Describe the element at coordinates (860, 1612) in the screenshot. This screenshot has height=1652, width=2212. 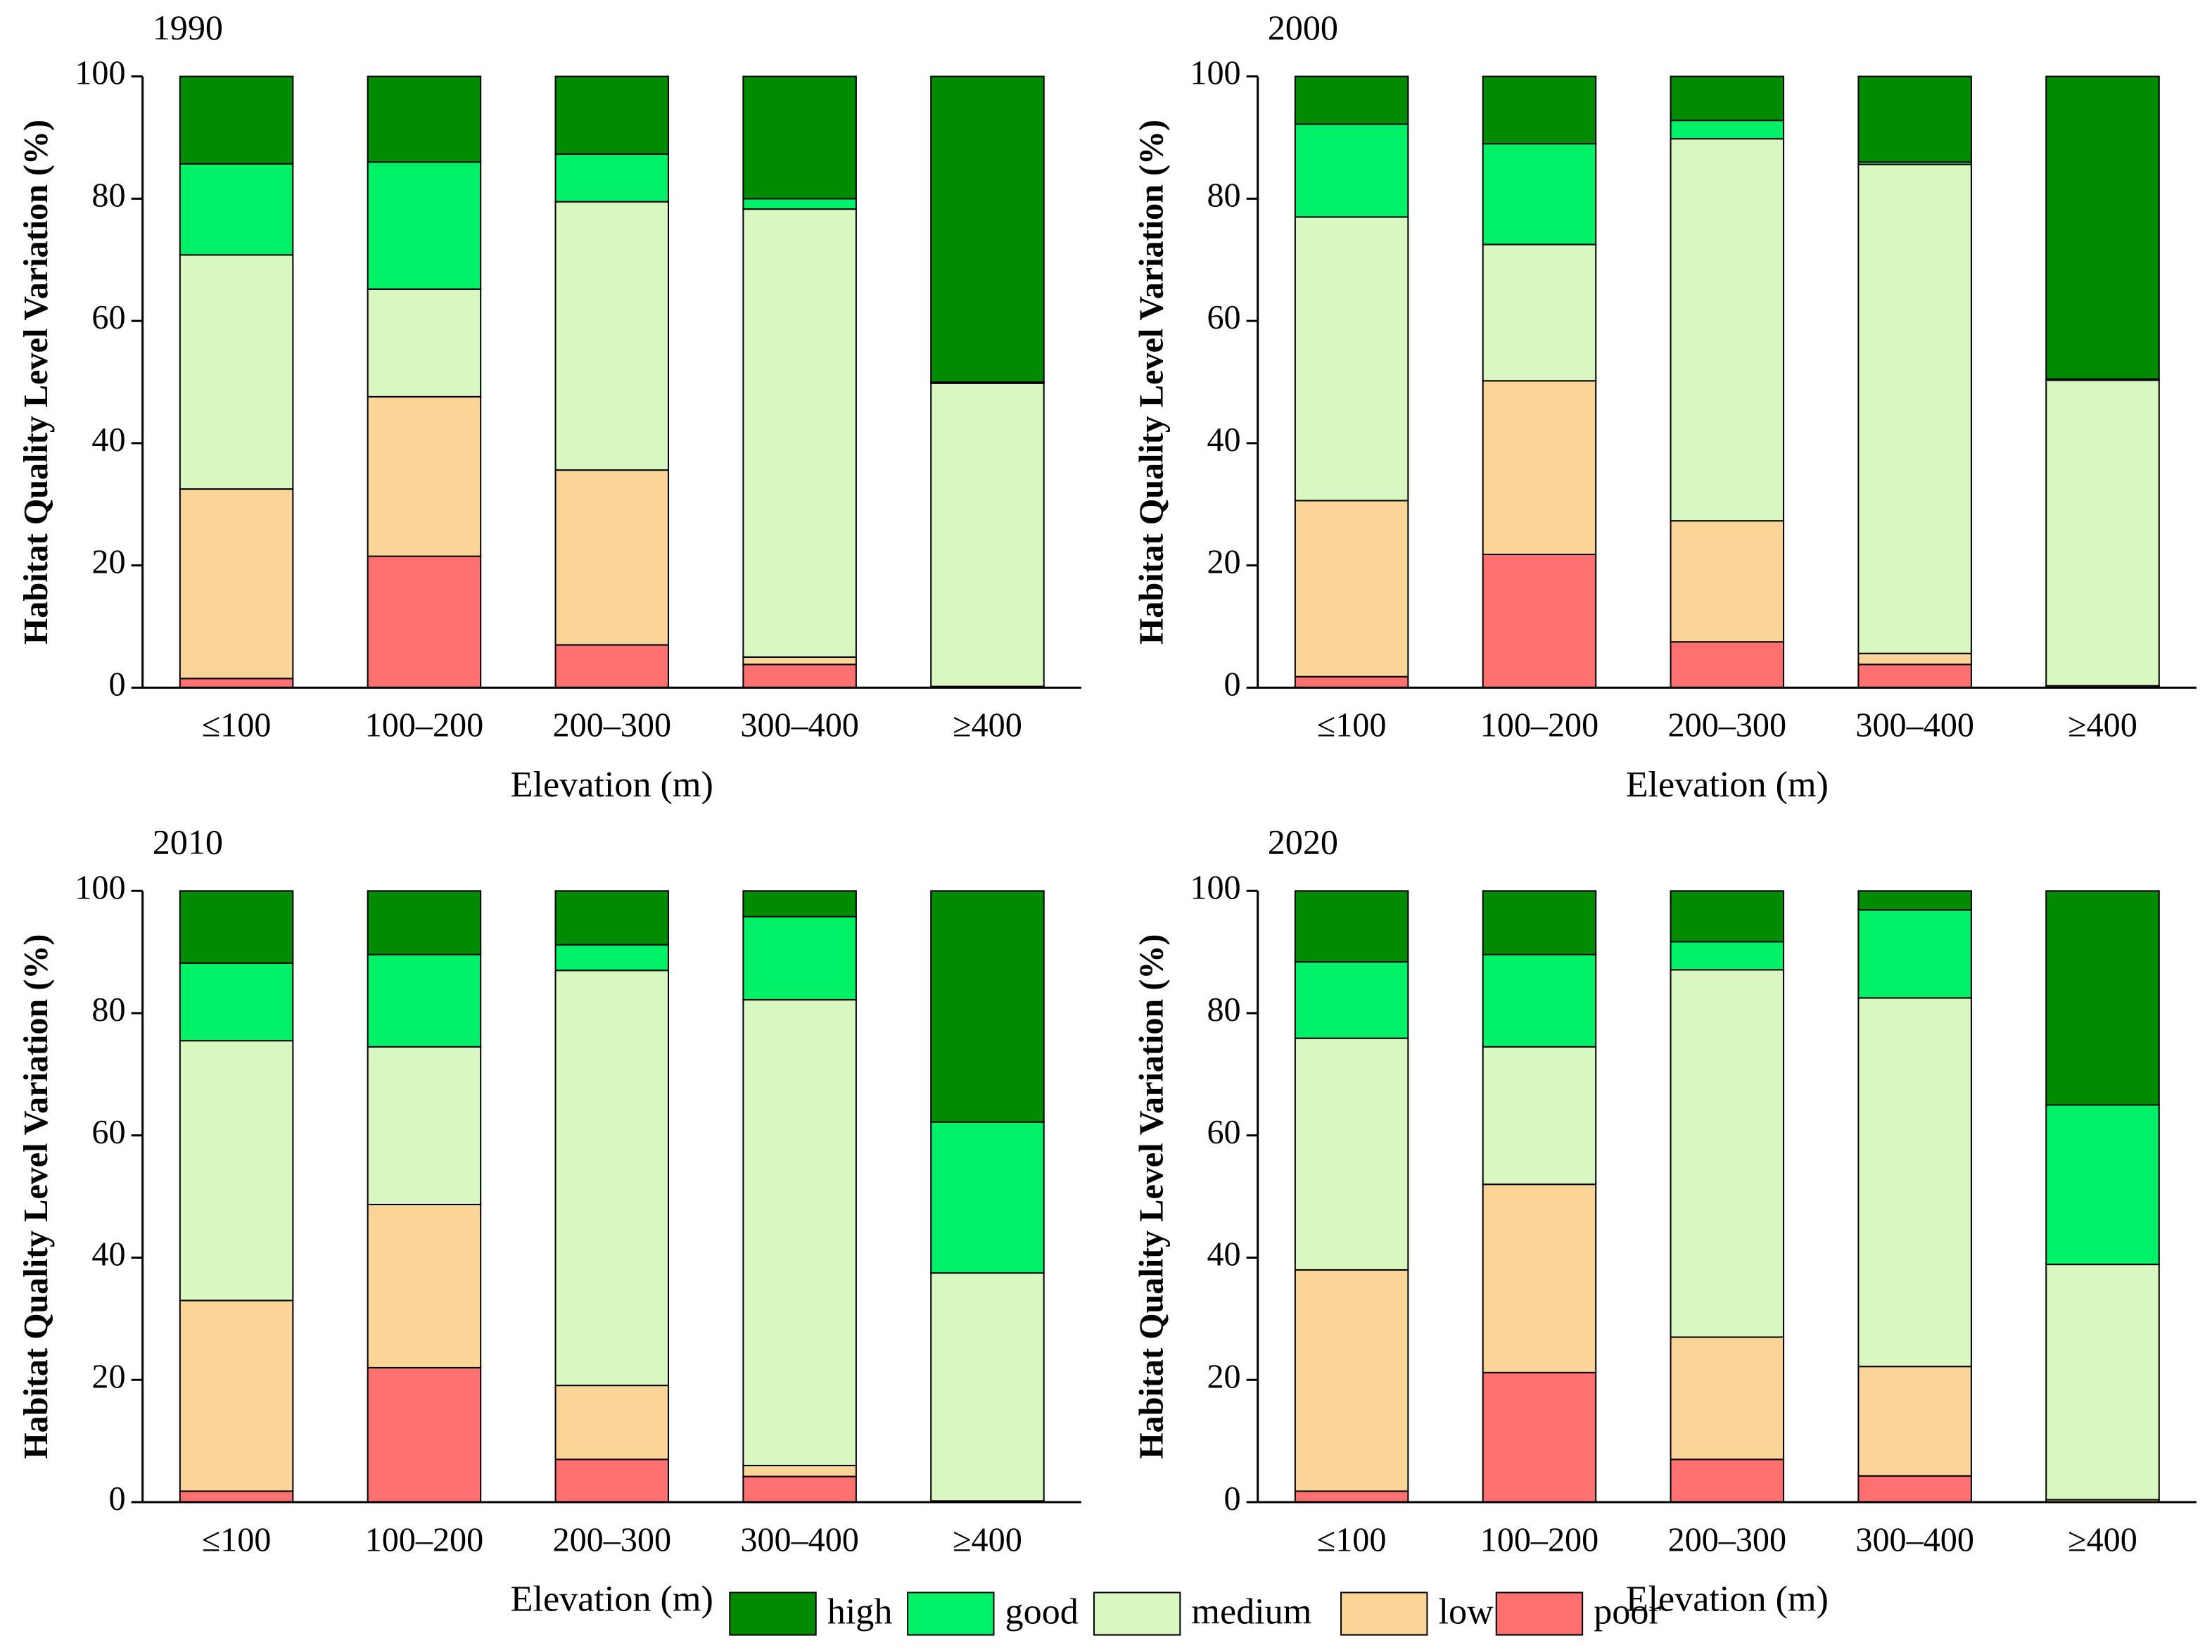
I see `legend-label: high` at that location.